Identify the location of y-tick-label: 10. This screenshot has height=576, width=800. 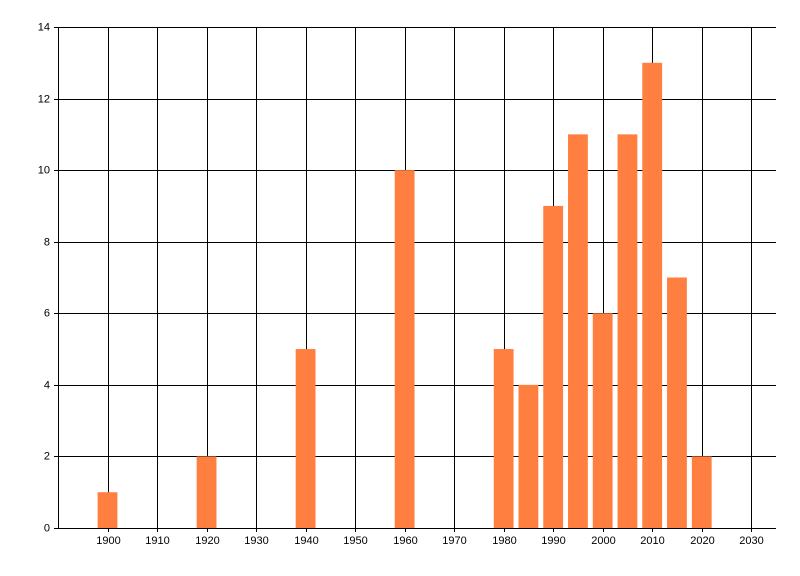
(44, 170).